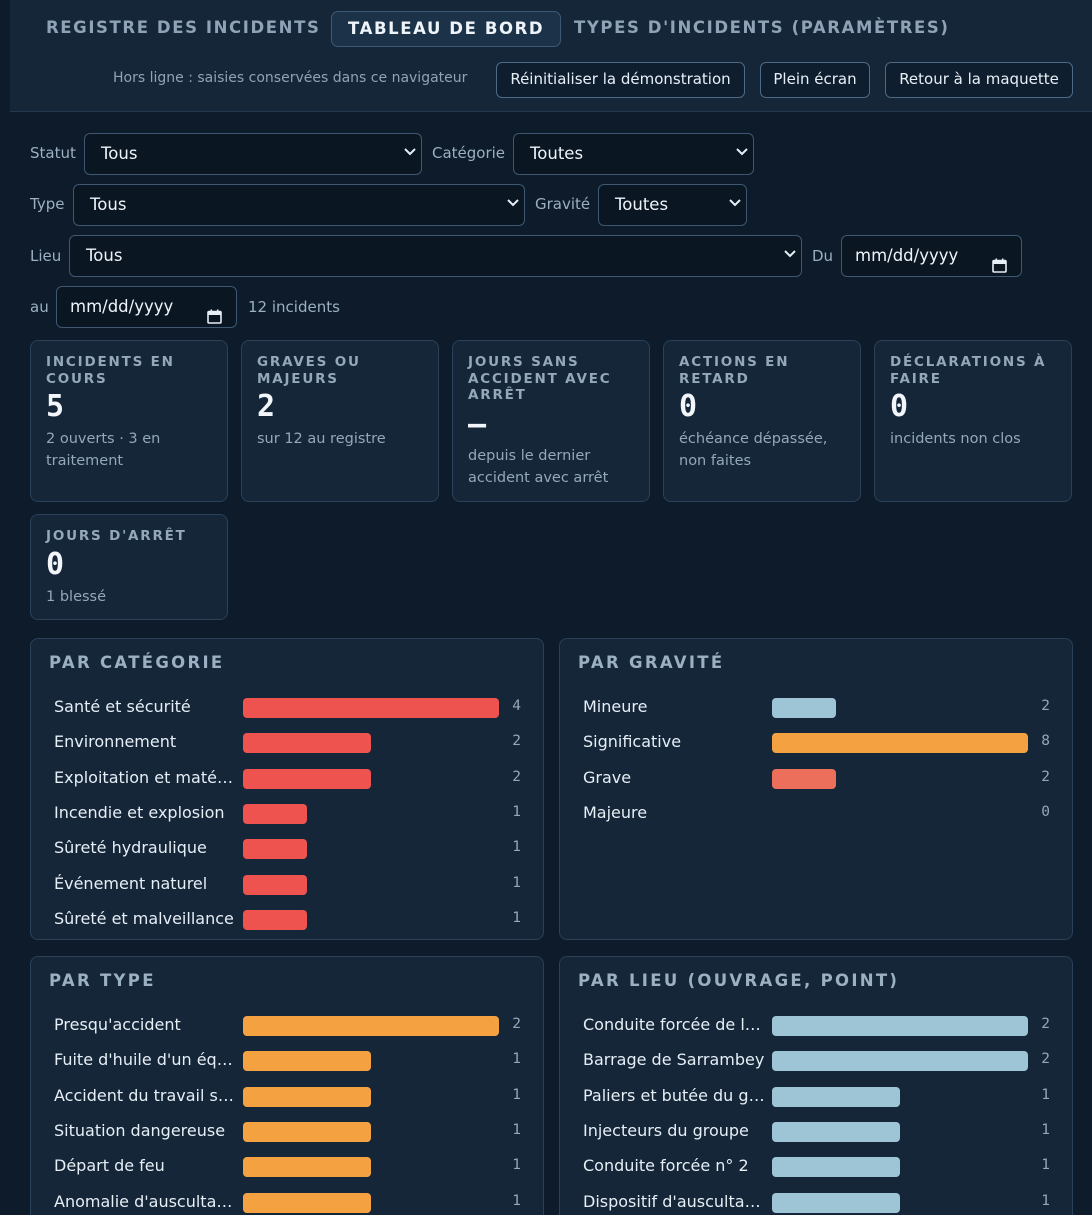 This screenshot has height=1215, width=1092. Describe the element at coordinates (968, 370) in the screenshot. I see `stat-card-title: DÉCLARATIONS À FAIRE` at that location.